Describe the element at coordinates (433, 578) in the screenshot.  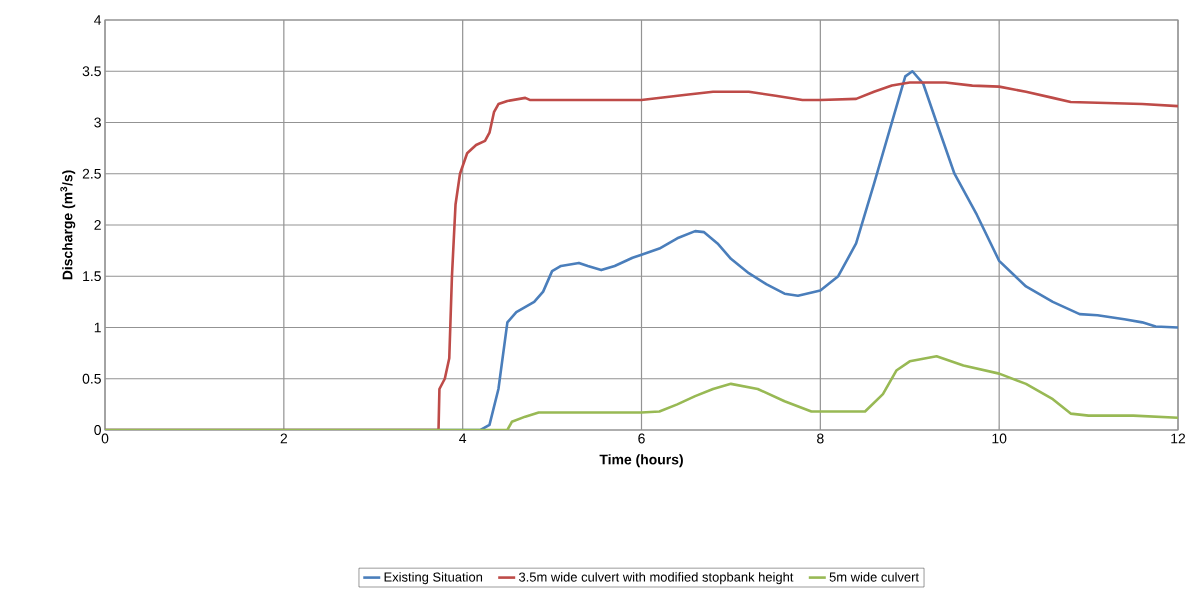
I see `legend-label: Existing Situation` at that location.